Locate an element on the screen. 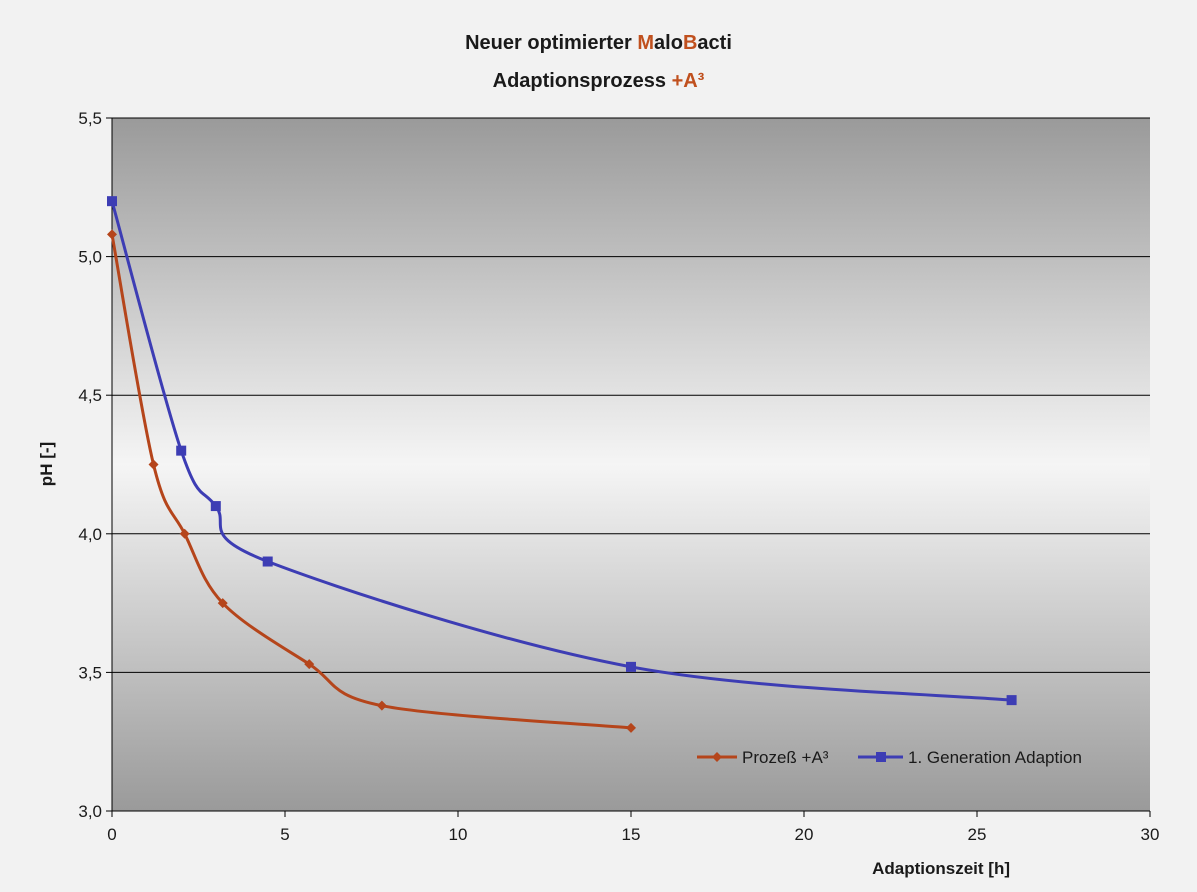 This screenshot has width=1197, height=892. y-tick-label: 5,0 is located at coordinates (90, 257).